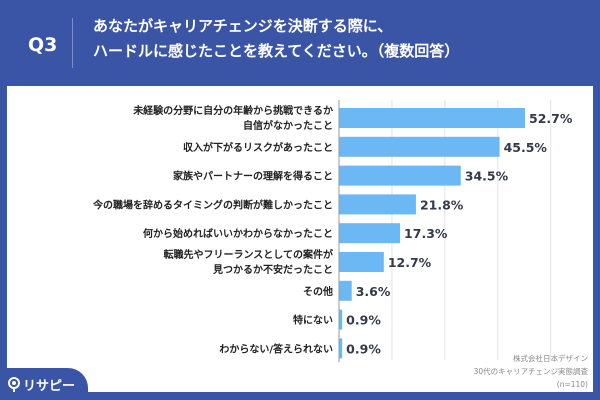 The image size is (600, 400). Describe the element at coordinates (249, 254) in the screenshot. I see `category-label: 転職先やフリーランスとしての案件が` at that location.